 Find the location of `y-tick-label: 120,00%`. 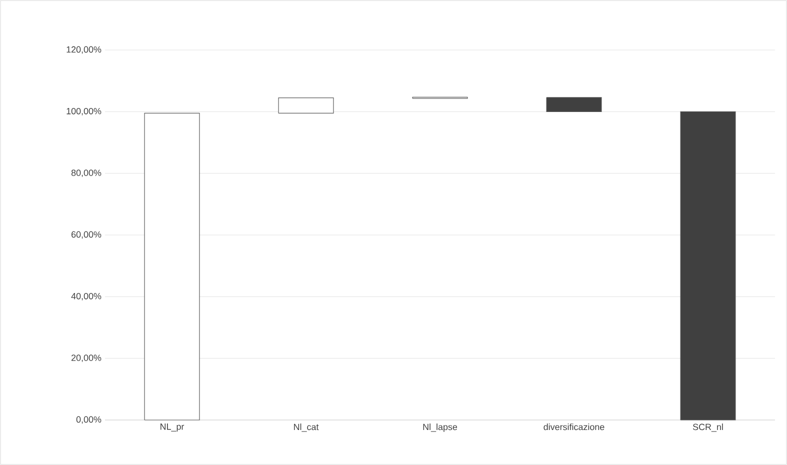

y-tick-label: 120,00% is located at coordinates (84, 50).